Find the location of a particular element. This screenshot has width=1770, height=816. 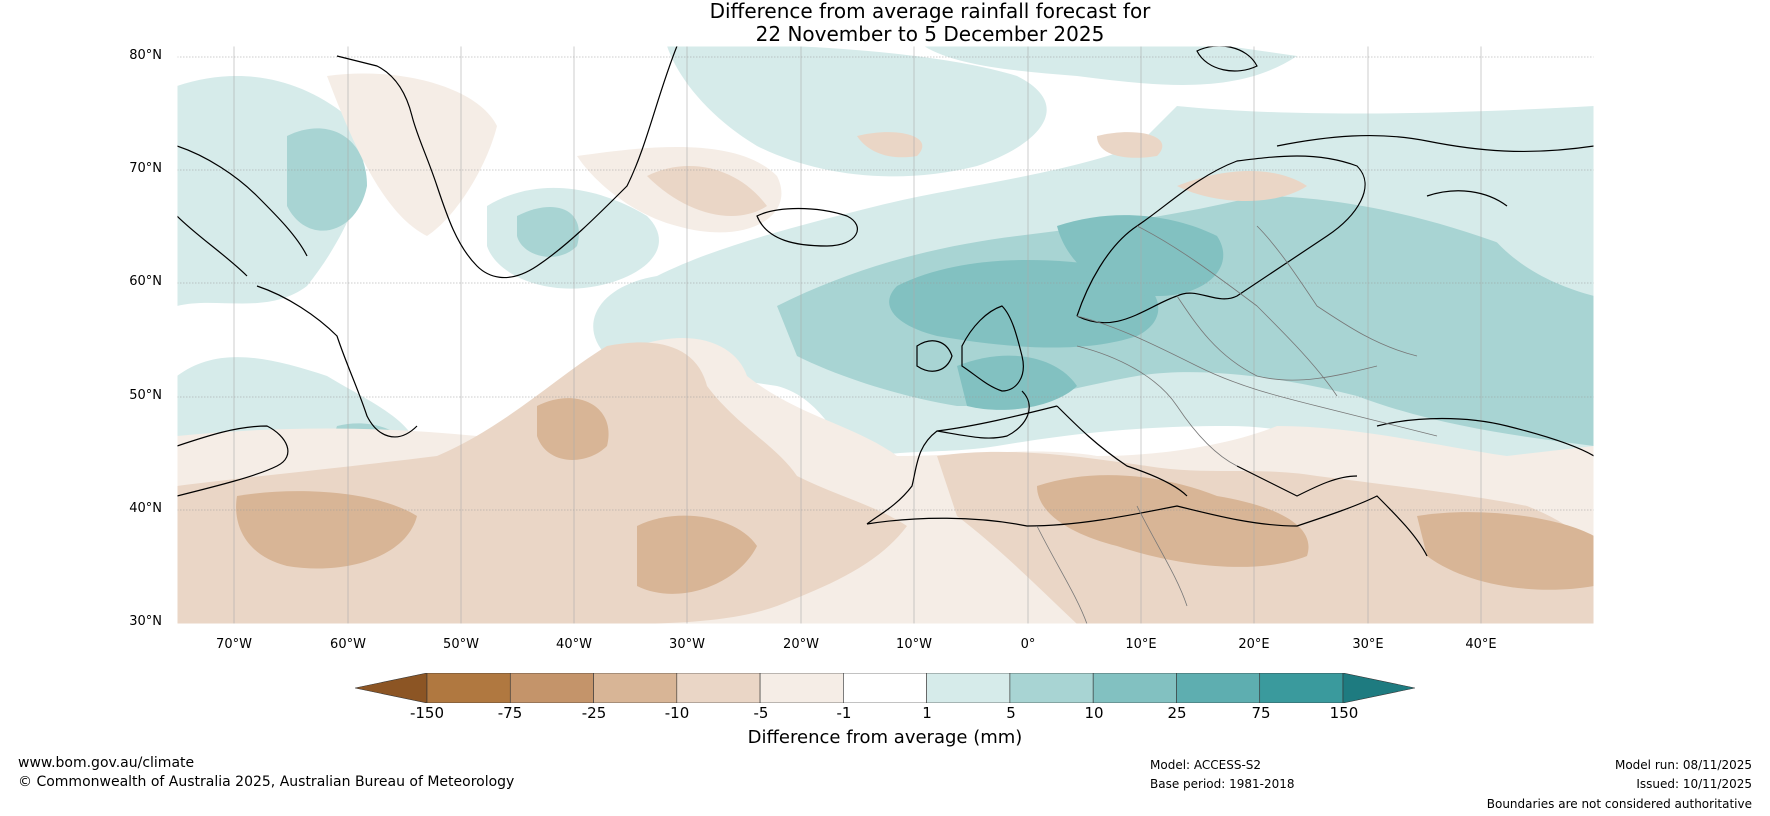

colorbar is located at coordinates (885, 688).